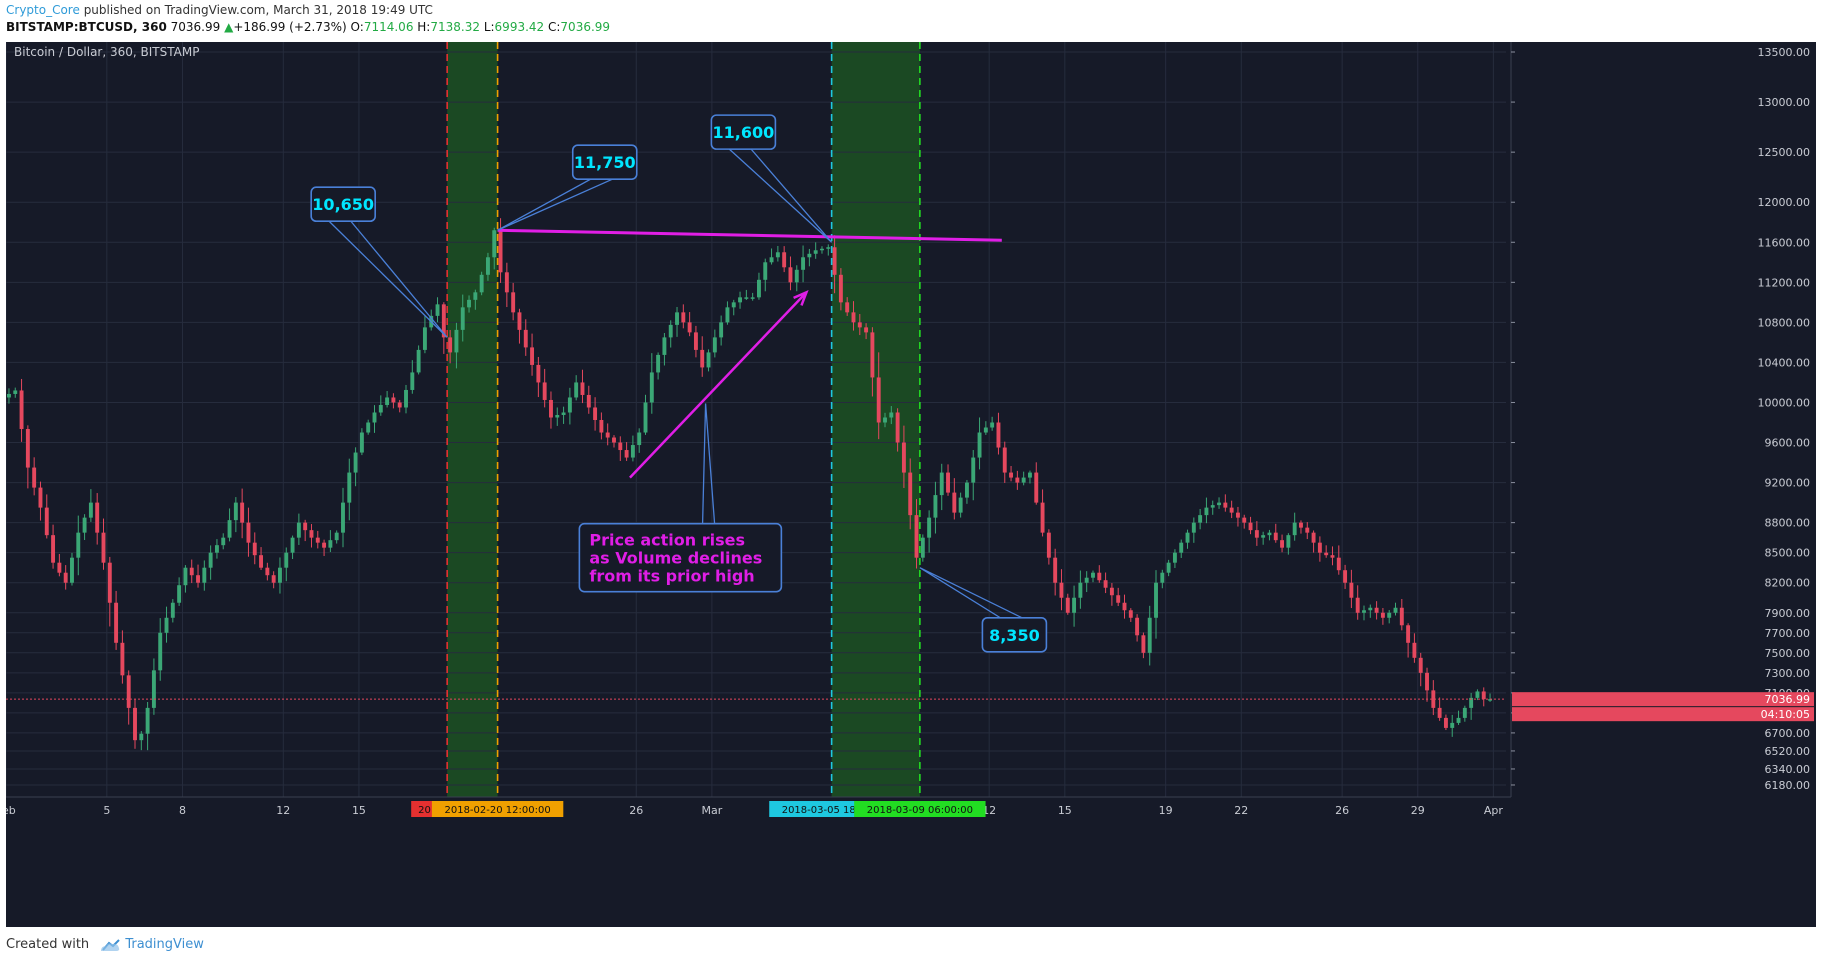  Describe the element at coordinates (1788, 699) in the screenshot. I see `last-price-tag-label: 7036.99` at that location.